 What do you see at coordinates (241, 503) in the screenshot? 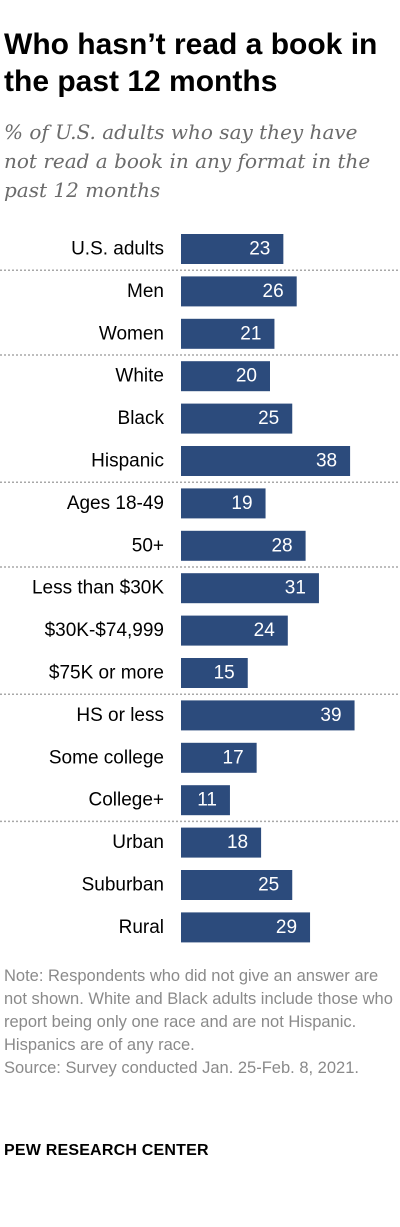
I see `value-label-ages-18-49: 19` at bounding box center [241, 503].